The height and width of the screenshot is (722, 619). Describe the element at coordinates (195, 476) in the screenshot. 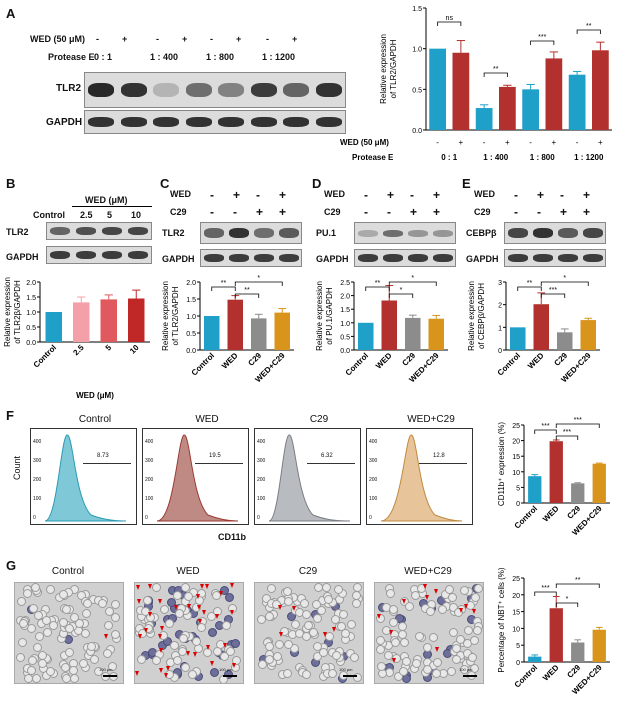

I see `f-histogram: 400 300 200 100 0 19.5` at that location.